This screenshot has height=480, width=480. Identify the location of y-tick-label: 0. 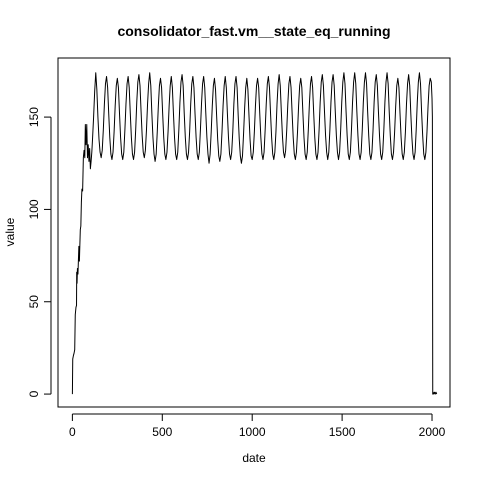
(34, 393).